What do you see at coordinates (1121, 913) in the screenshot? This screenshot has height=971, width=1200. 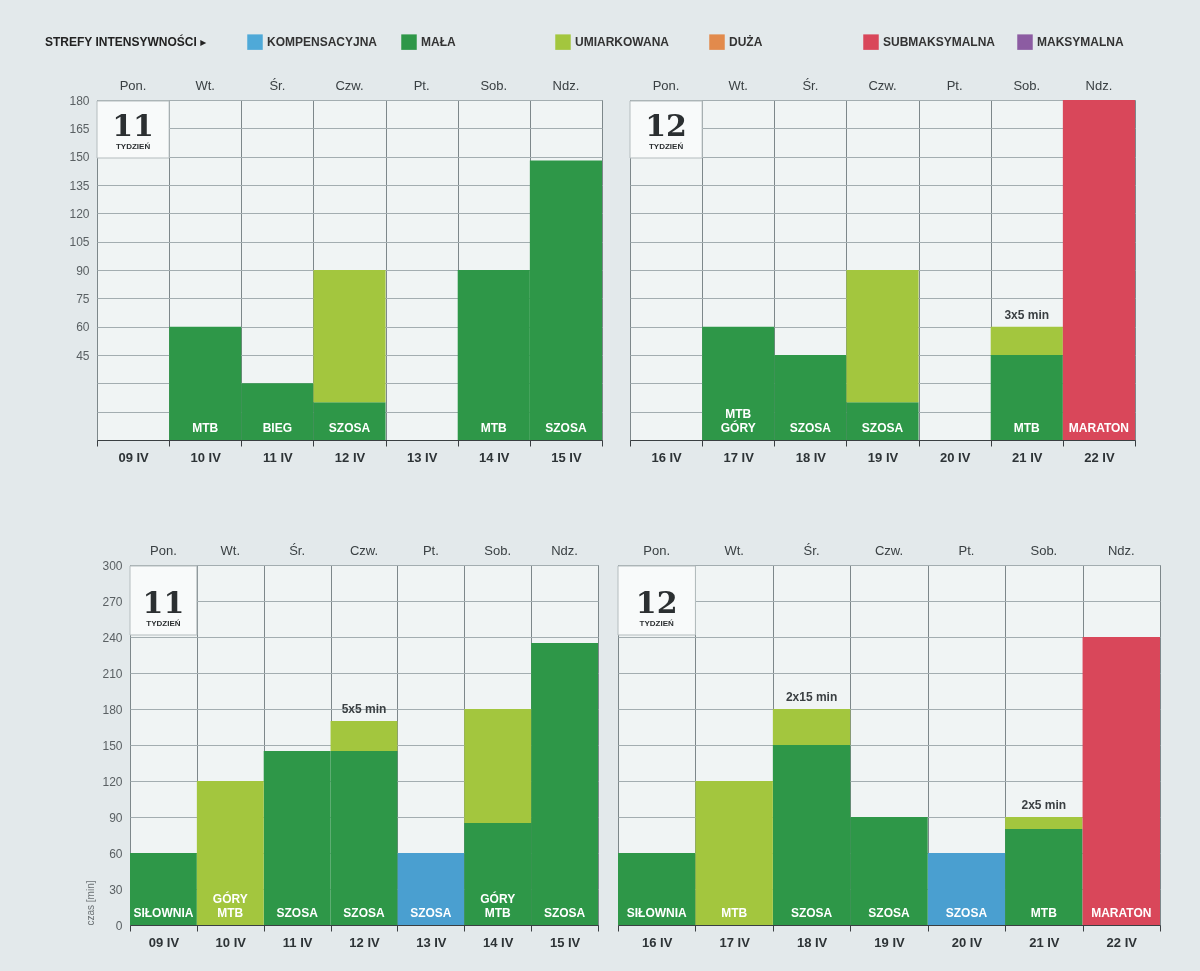 I see `annotation: MARATON` at bounding box center [1121, 913].